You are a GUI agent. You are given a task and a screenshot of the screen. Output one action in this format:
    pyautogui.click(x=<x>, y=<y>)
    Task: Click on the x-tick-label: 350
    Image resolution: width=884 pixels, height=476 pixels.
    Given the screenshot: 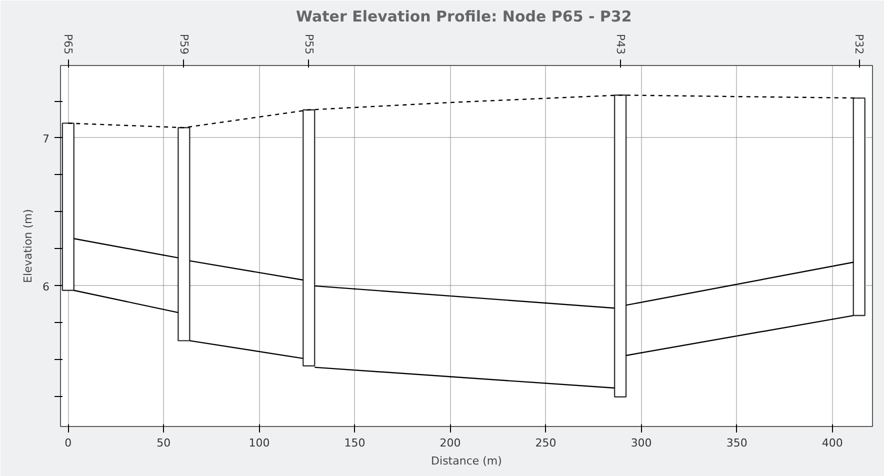 What is the action you would take?
    pyautogui.click(x=737, y=443)
    